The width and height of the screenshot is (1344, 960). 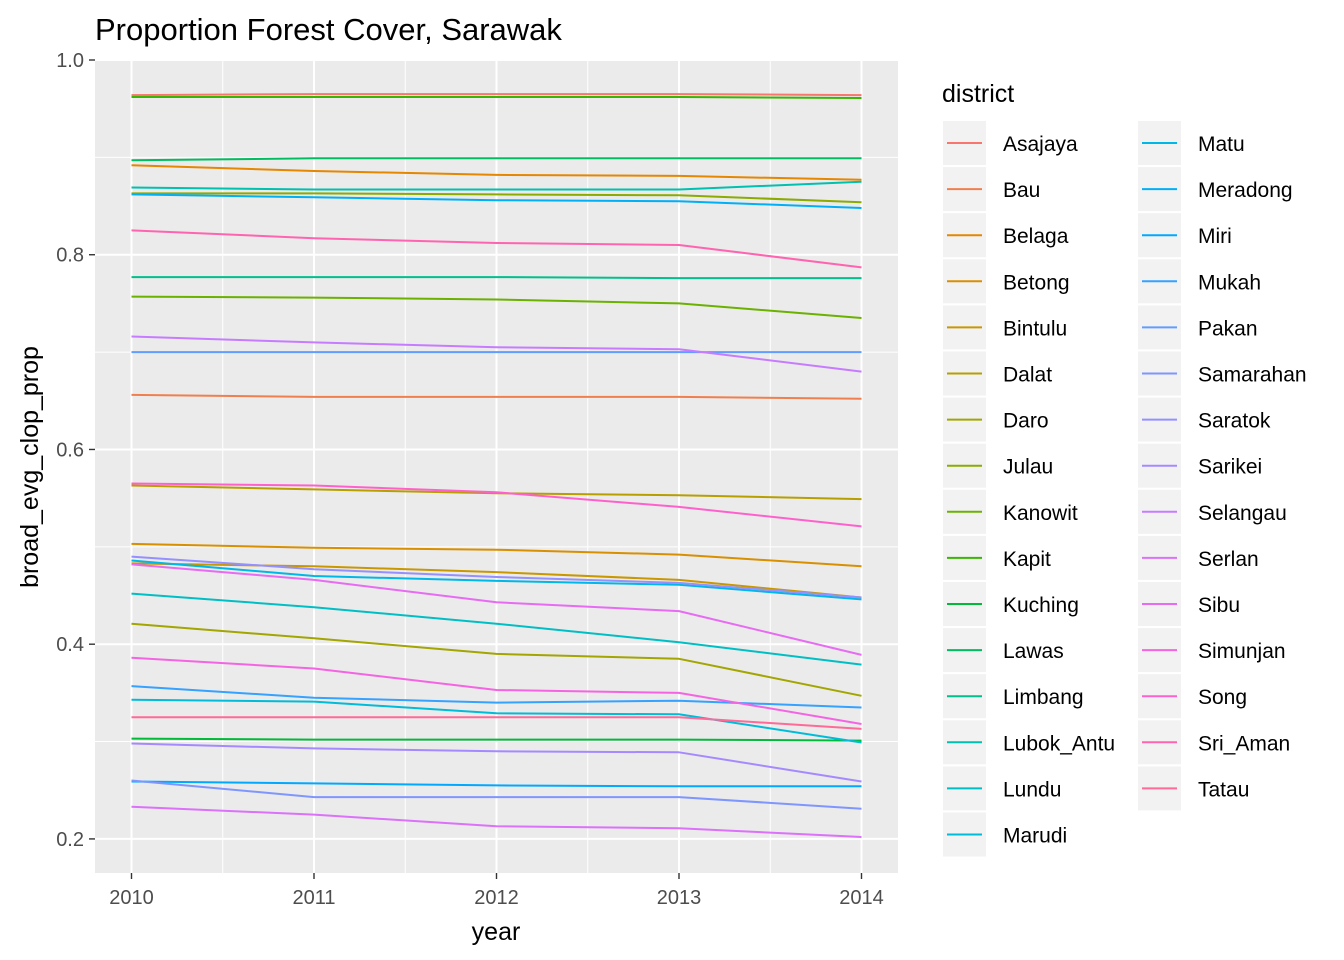 What do you see at coordinates (1033, 651) in the screenshot?
I see `legend-label: Lawas` at bounding box center [1033, 651].